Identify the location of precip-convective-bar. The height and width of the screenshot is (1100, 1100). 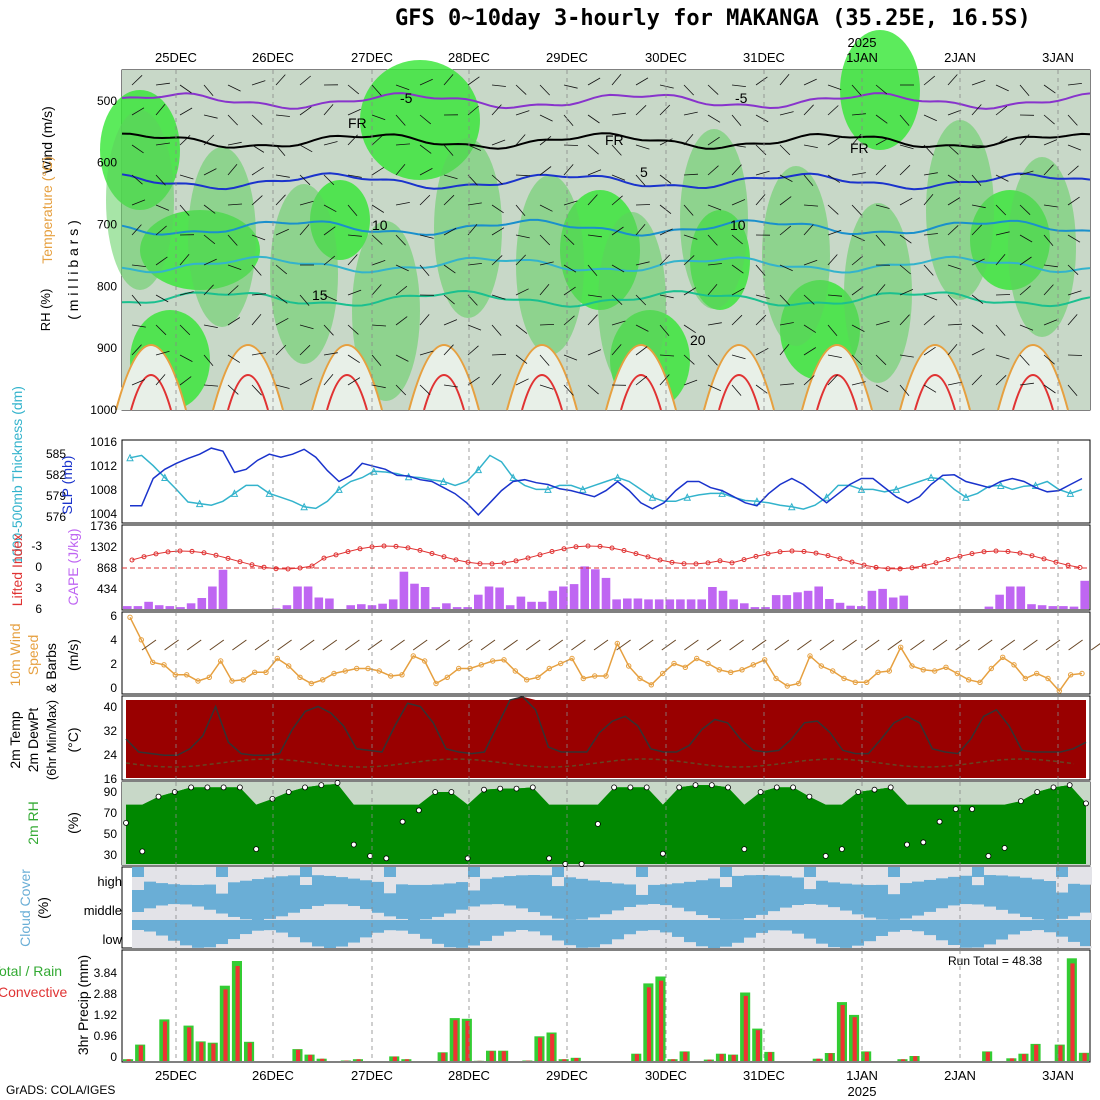
(721, 1057).